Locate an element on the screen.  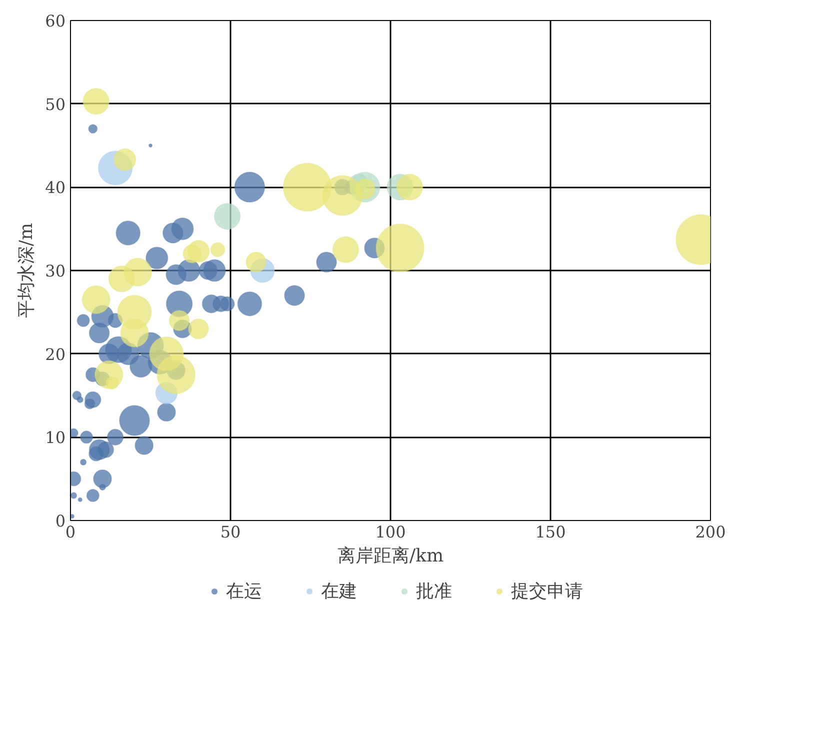
y-tick-label: 60 is located at coordinates (55, 21).